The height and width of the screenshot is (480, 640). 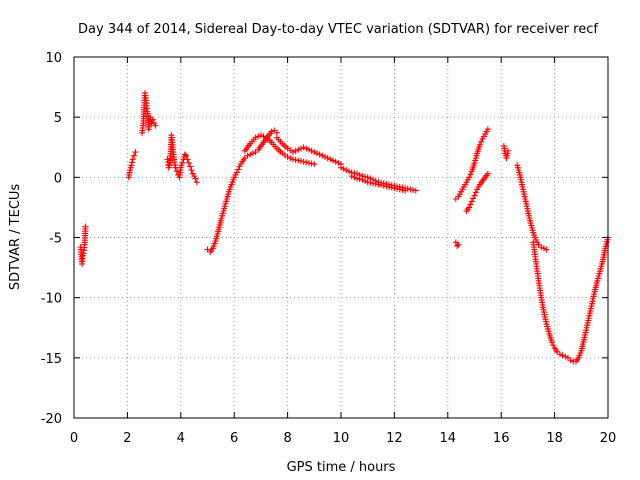 What do you see at coordinates (554, 438) in the screenshot?
I see `x-tick-label: 18` at bounding box center [554, 438].